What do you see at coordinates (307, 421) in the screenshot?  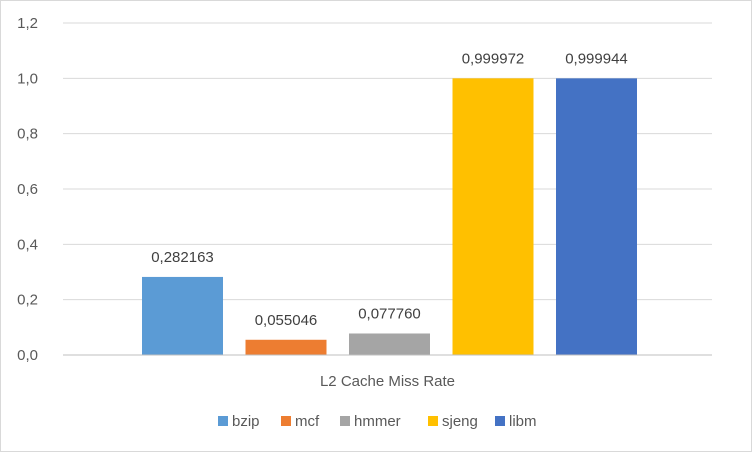 I see `legend-label-mcf: mcf` at bounding box center [307, 421].